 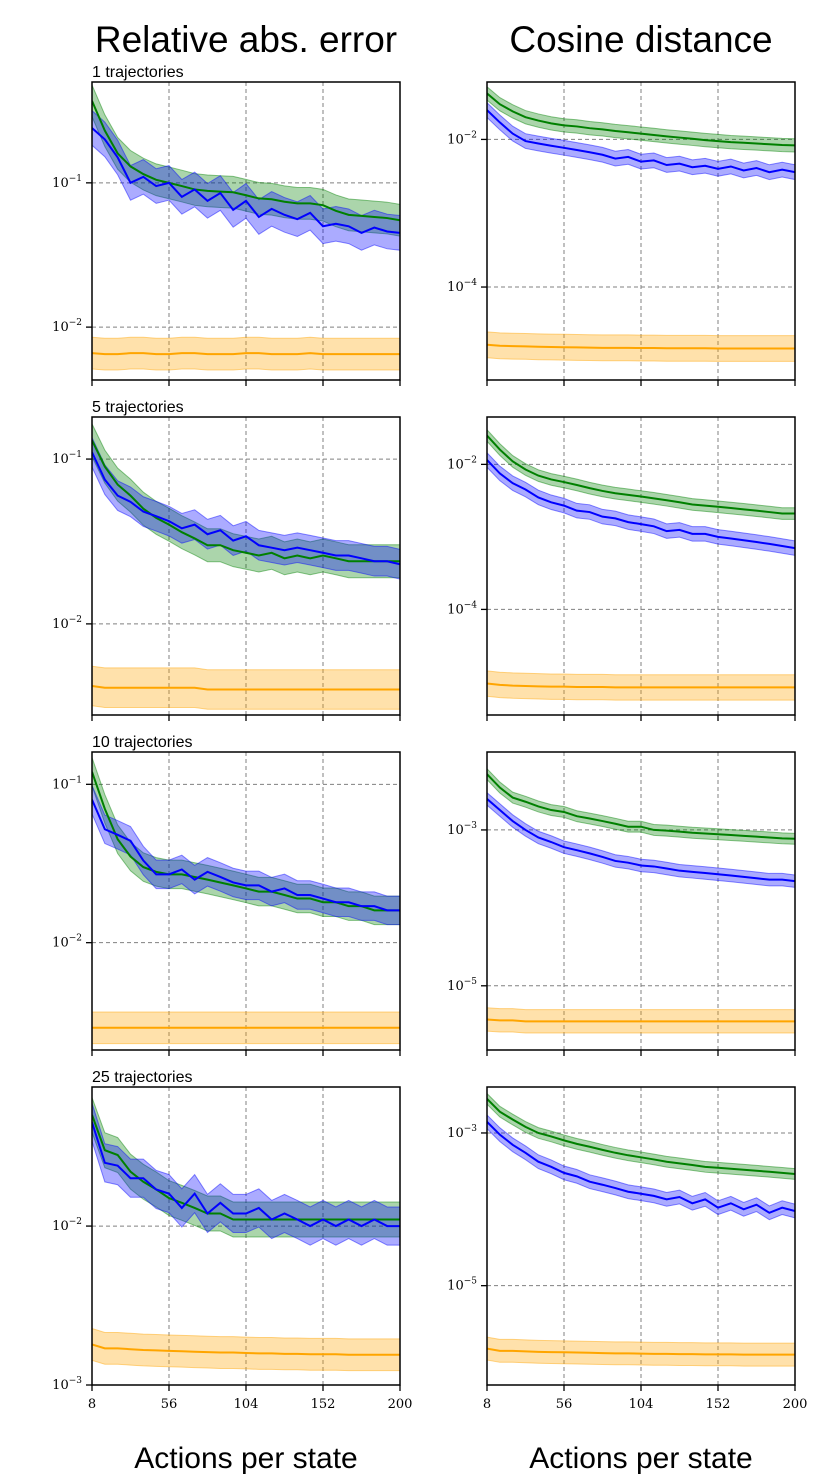 What do you see at coordinates (640, 39) in the screenshot?
I see `column-title-cosine-distance: Cosine distance` at bounding box center [640, 39].